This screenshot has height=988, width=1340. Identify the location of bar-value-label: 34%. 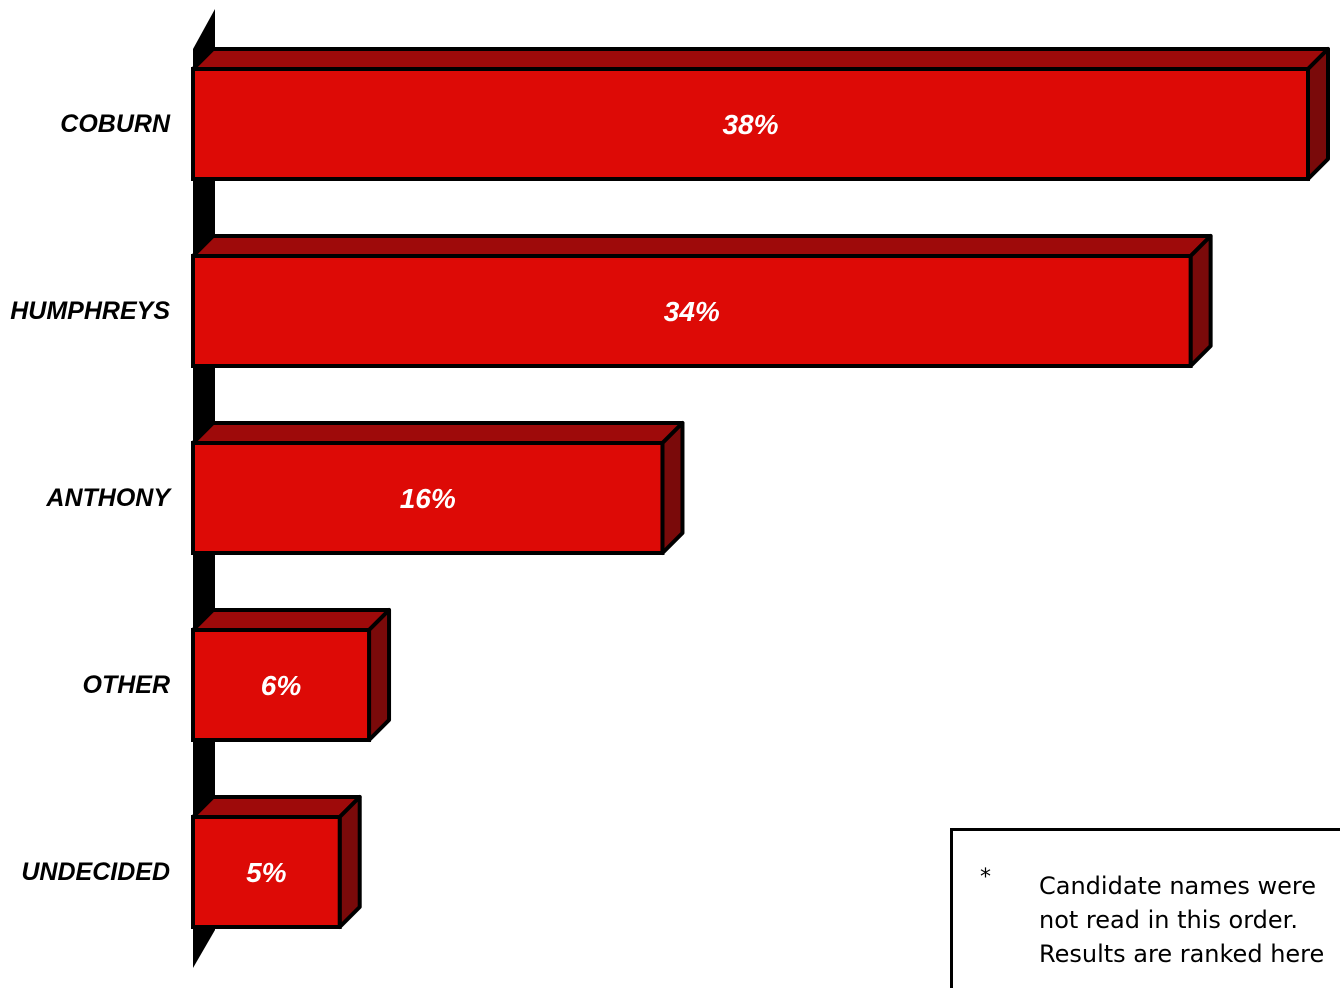
(692, 311).